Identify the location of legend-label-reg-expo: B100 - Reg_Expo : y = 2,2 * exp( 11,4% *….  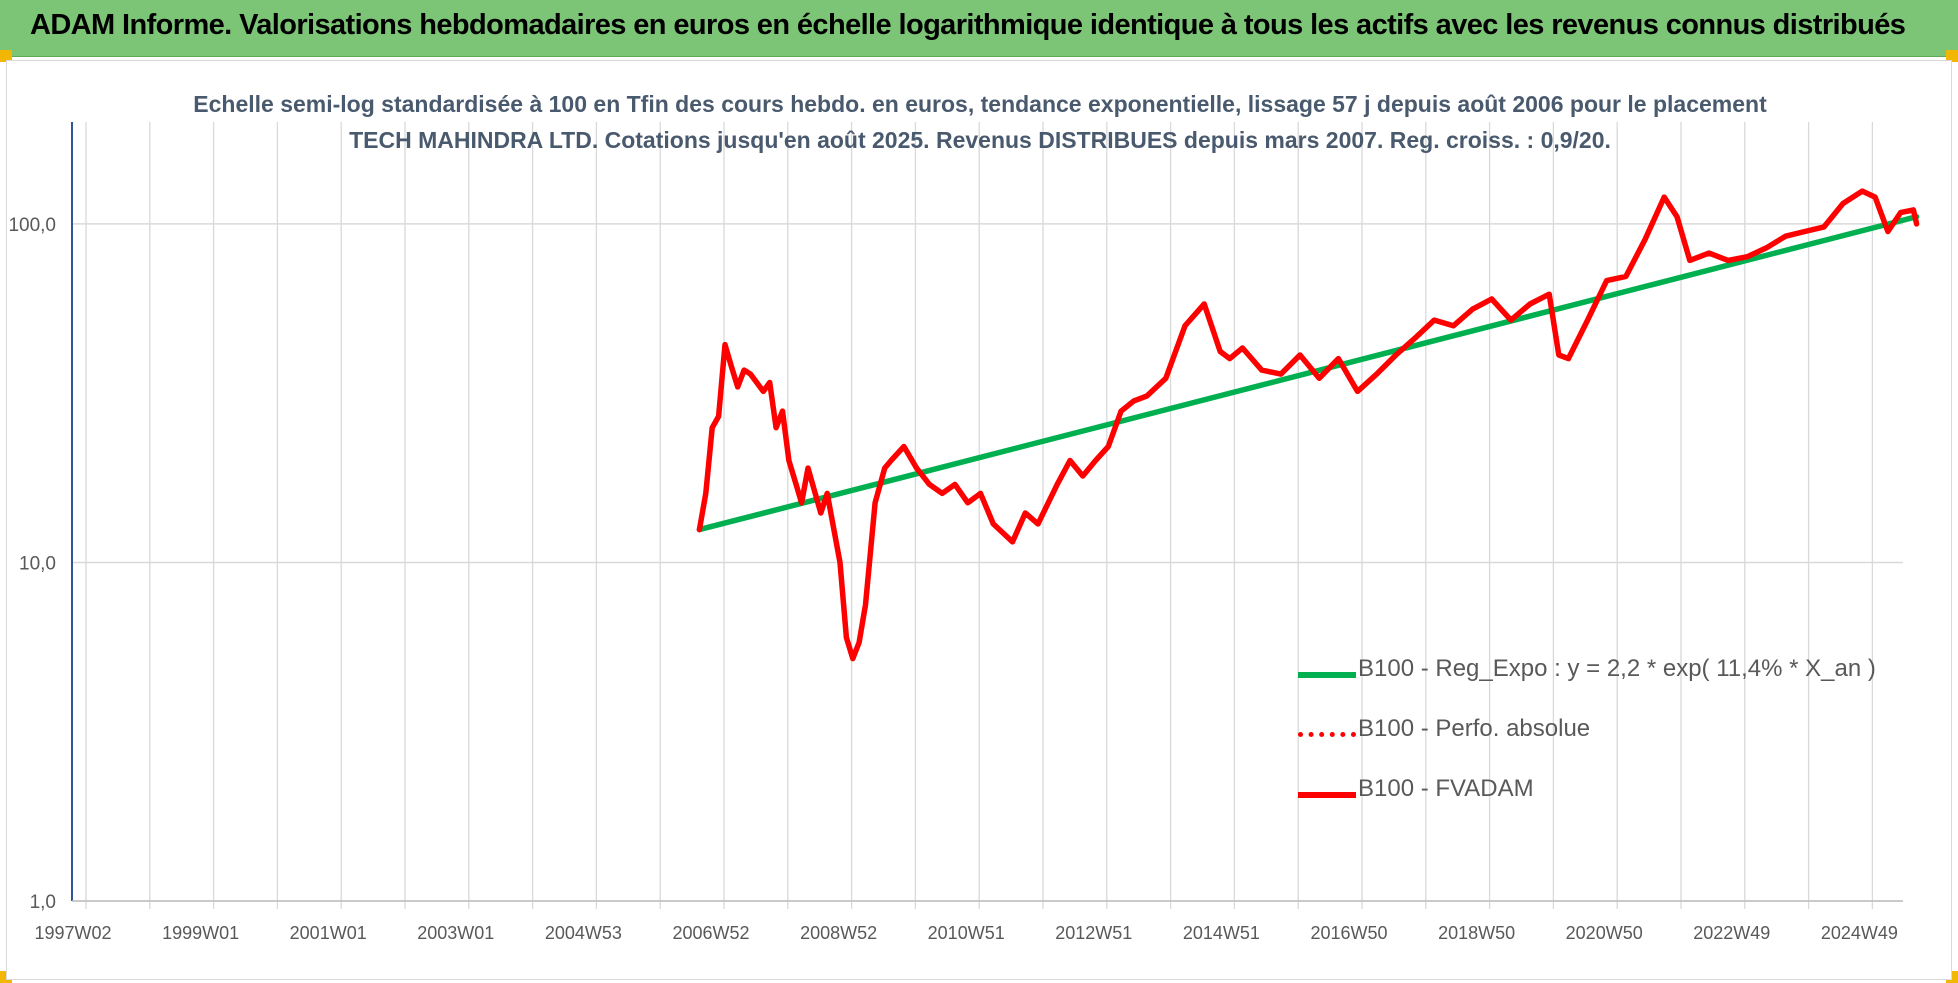
(1617, 668).